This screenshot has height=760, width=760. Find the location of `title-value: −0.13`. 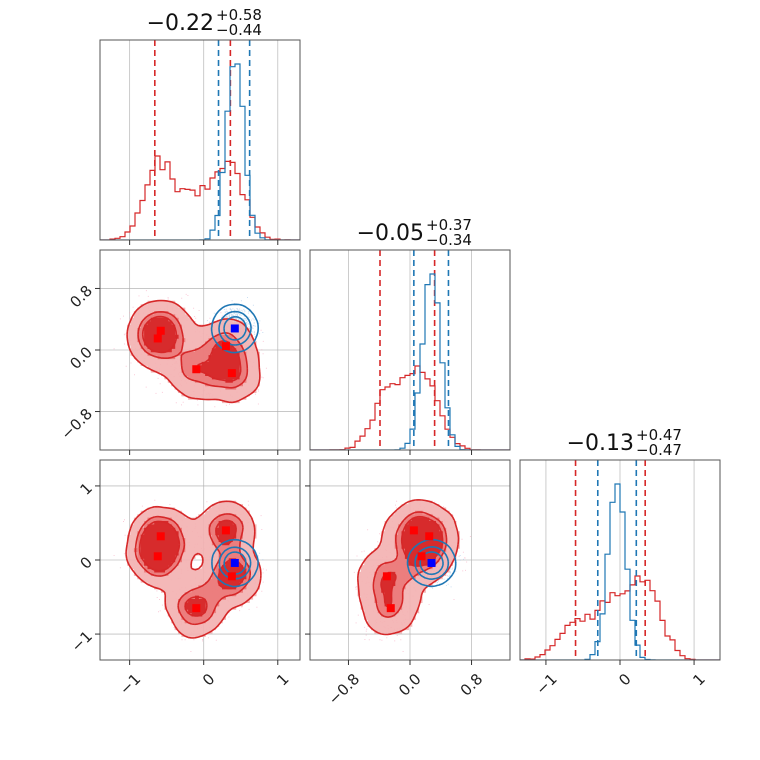

title-value: −0.13 is located at coordinates (600, 443).